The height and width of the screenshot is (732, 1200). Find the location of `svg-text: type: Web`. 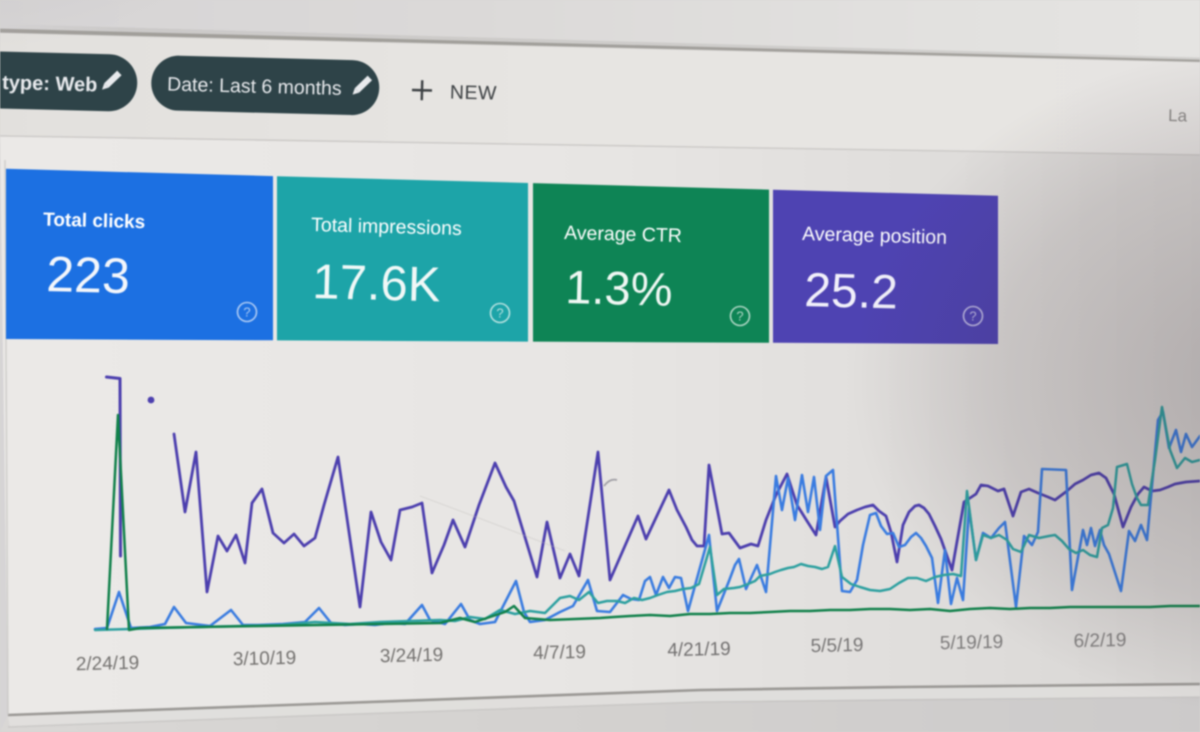

svg-text: type: Web is located at coordinates (50, 84).